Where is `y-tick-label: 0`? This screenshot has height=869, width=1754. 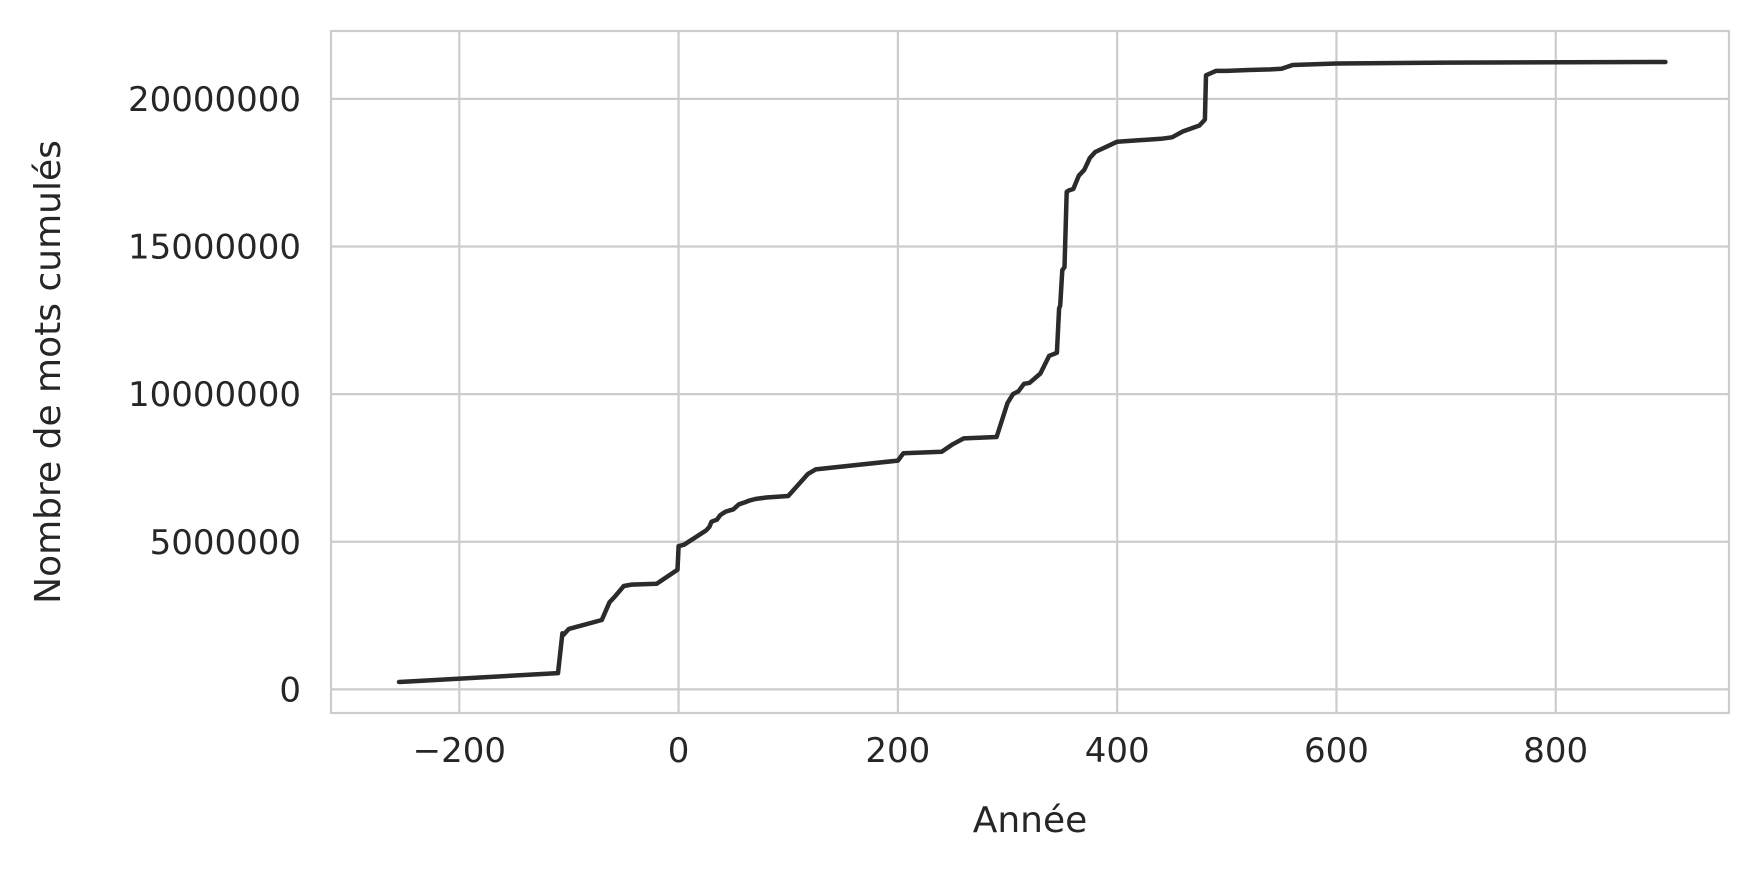 y-tick-label: 0 is located at coordinates (290, 690).